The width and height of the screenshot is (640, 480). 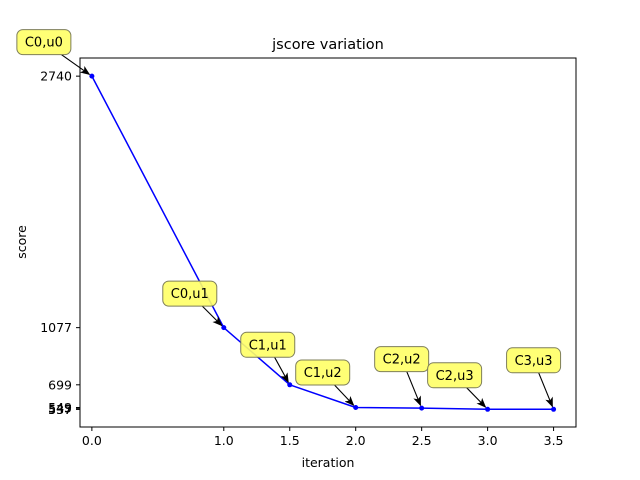 What do you see at coordinates (356, 440) in the screenshot?
I see `x-tick-label: 2.0` at bounding box center [356, 440].